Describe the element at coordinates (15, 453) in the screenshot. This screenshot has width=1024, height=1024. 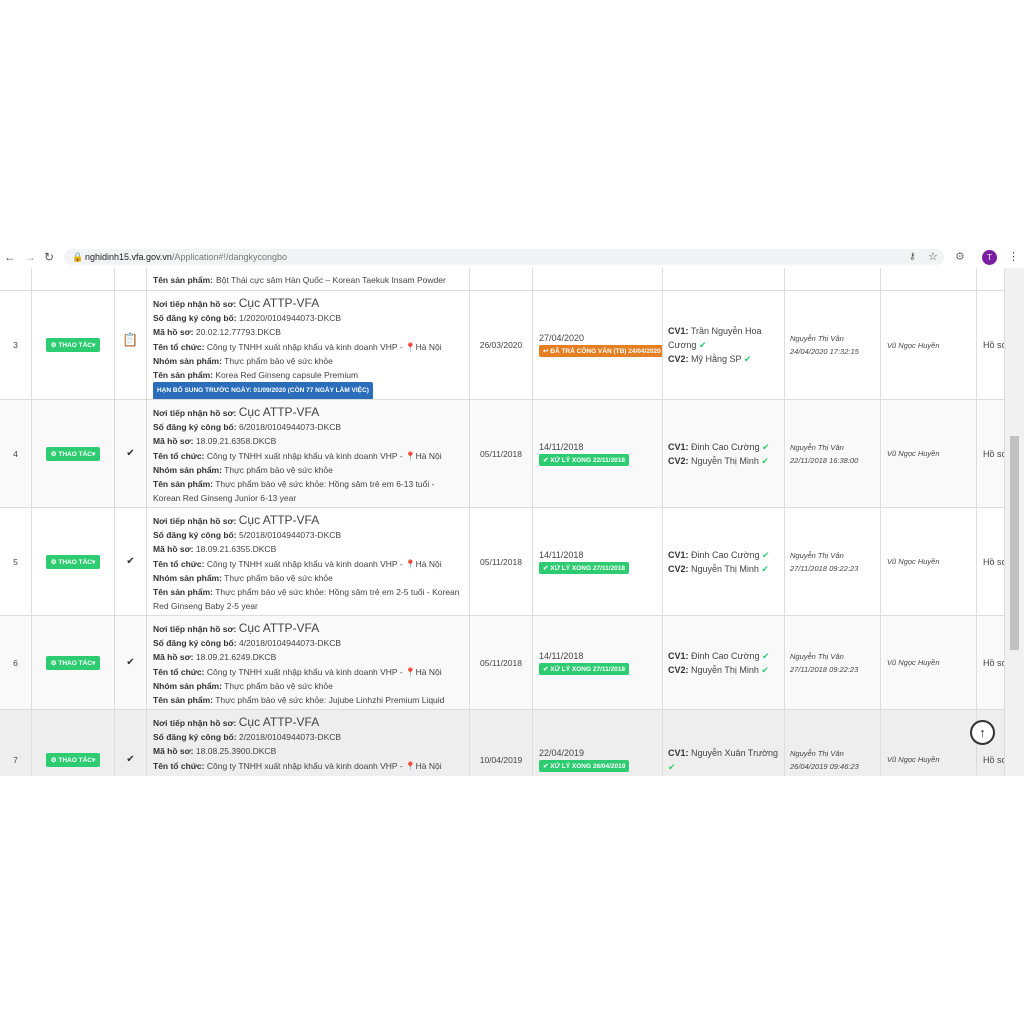
I see `row-index: 4` at that location.